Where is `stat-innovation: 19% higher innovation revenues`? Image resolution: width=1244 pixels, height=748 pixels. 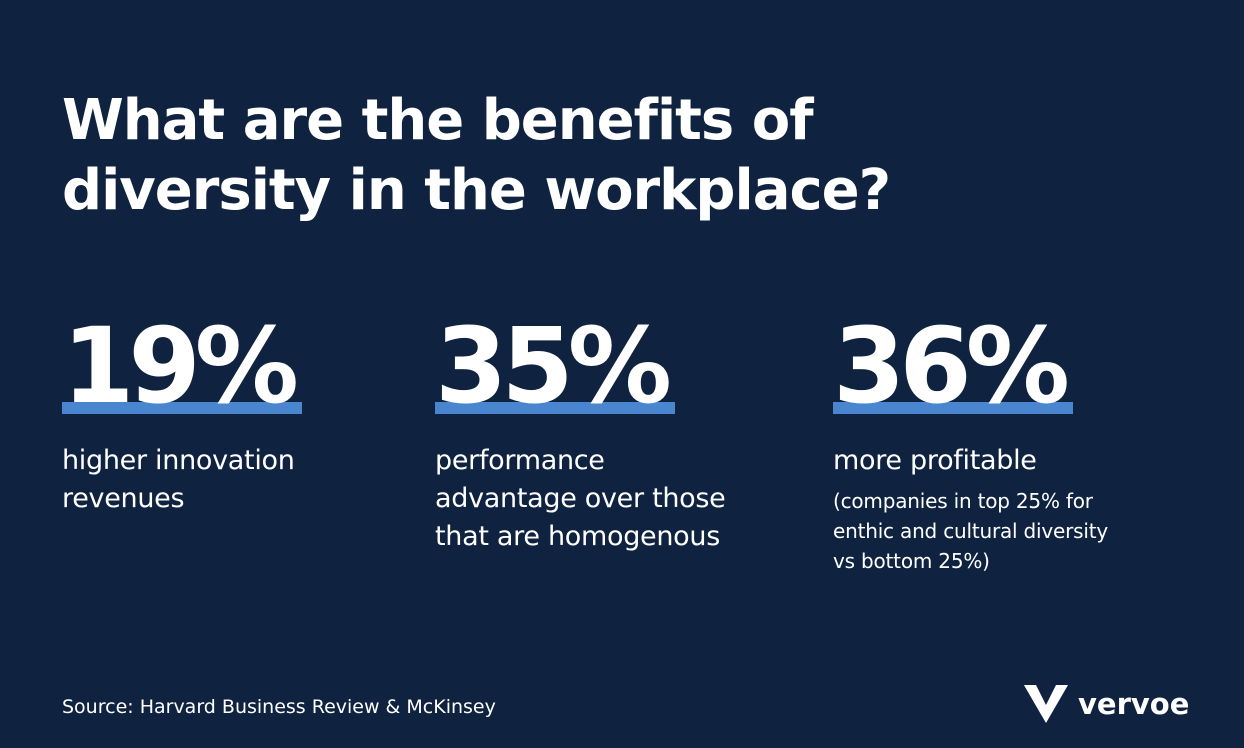
stat-innovation: 19% higher innovation revenues is located at coordinates (212, 416).